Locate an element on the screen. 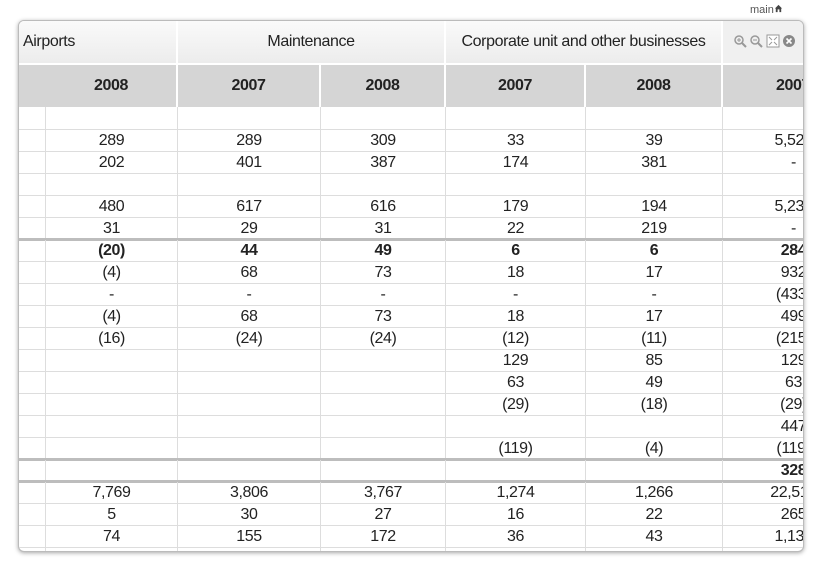 Image resolution: width=820 pixels, height=571 pixels. cell: 1,133 is located at coordinates (763, 537).